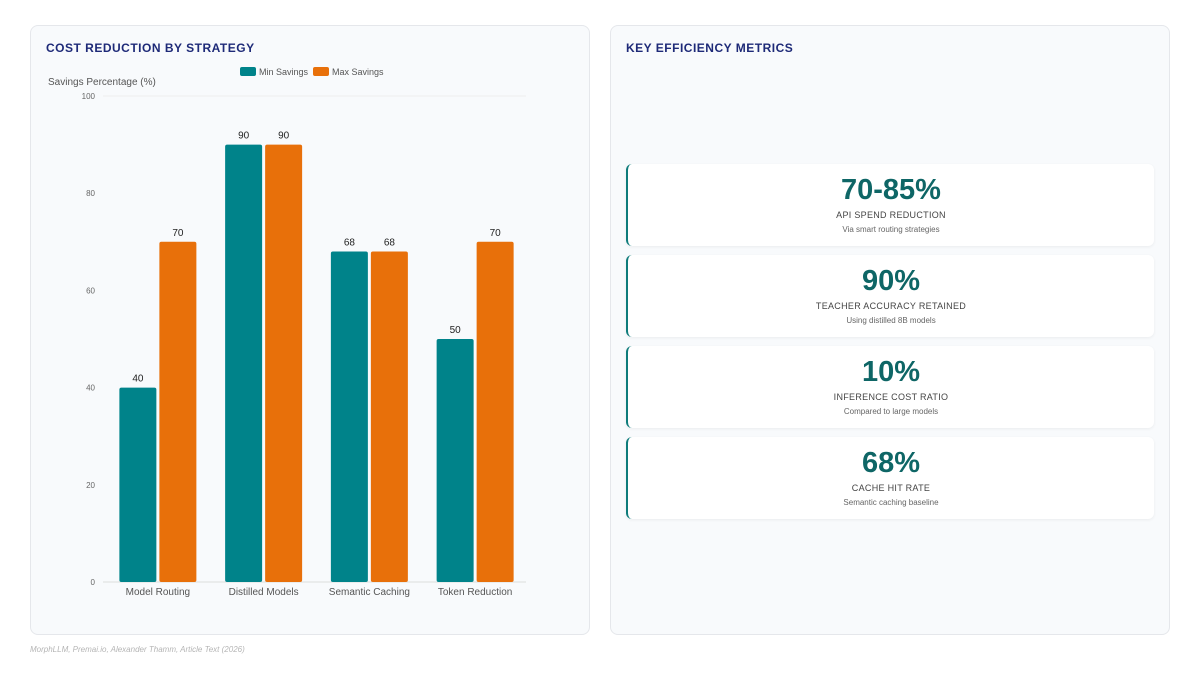  I want to click on metric-label: INFERENCE COST RATIO, so click(891, 397).